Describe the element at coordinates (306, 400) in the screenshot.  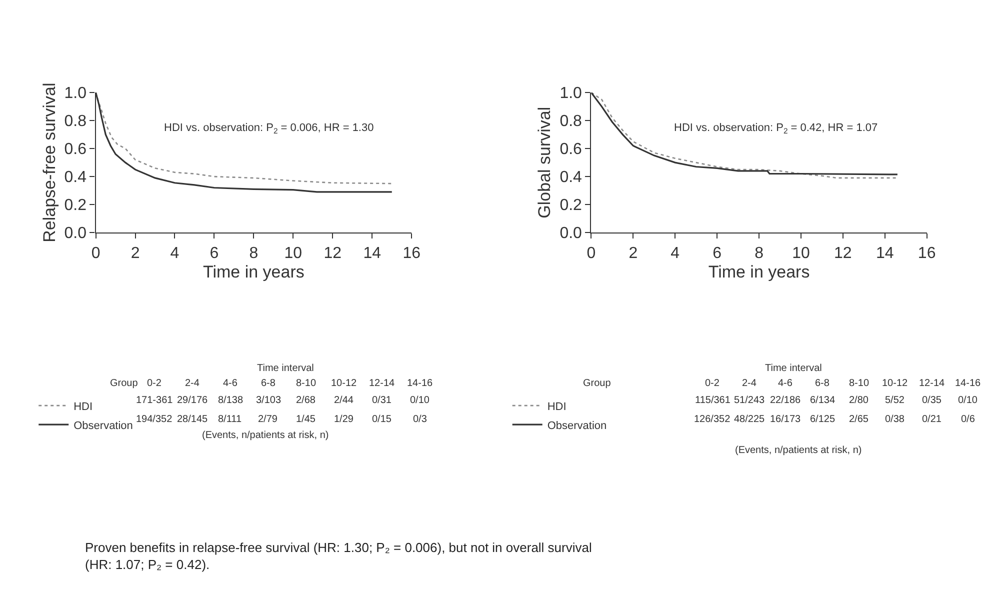
I see `text: 2/68` at that location.